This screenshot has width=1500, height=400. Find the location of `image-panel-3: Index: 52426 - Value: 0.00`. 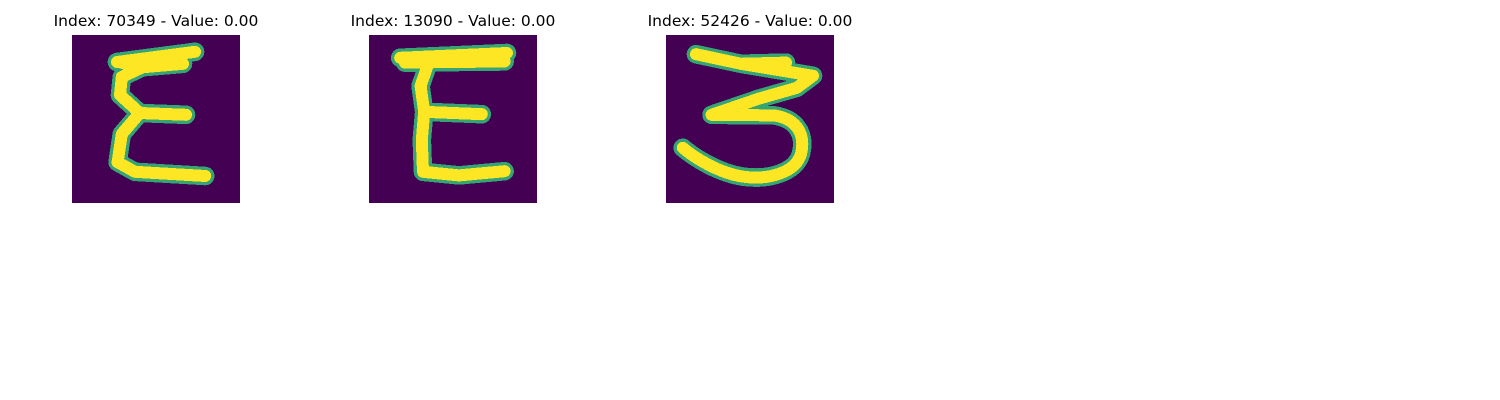

image-panel-3: Index: 52426 - Value: 0.00 is located at coordinates (744, 105).